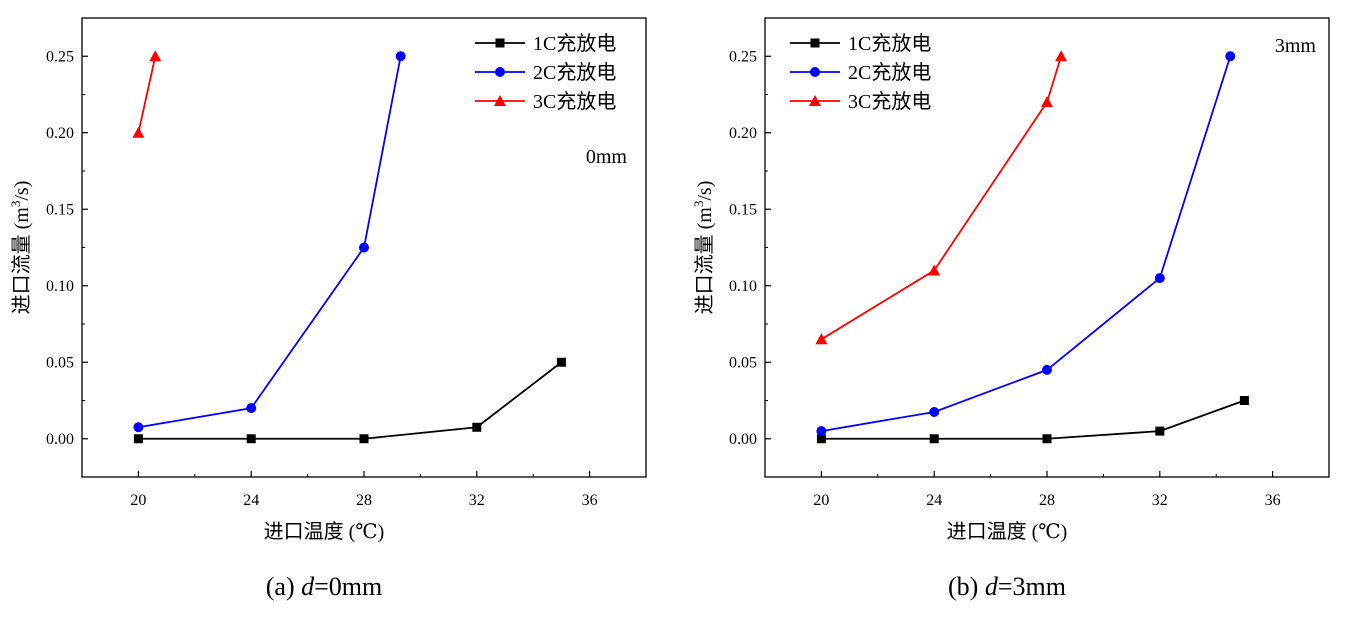 The image size is (1345, 621). Describe the element at coordinates (607, 157) in the screenshot. I see `chart-annotation: 0mm` at that location.